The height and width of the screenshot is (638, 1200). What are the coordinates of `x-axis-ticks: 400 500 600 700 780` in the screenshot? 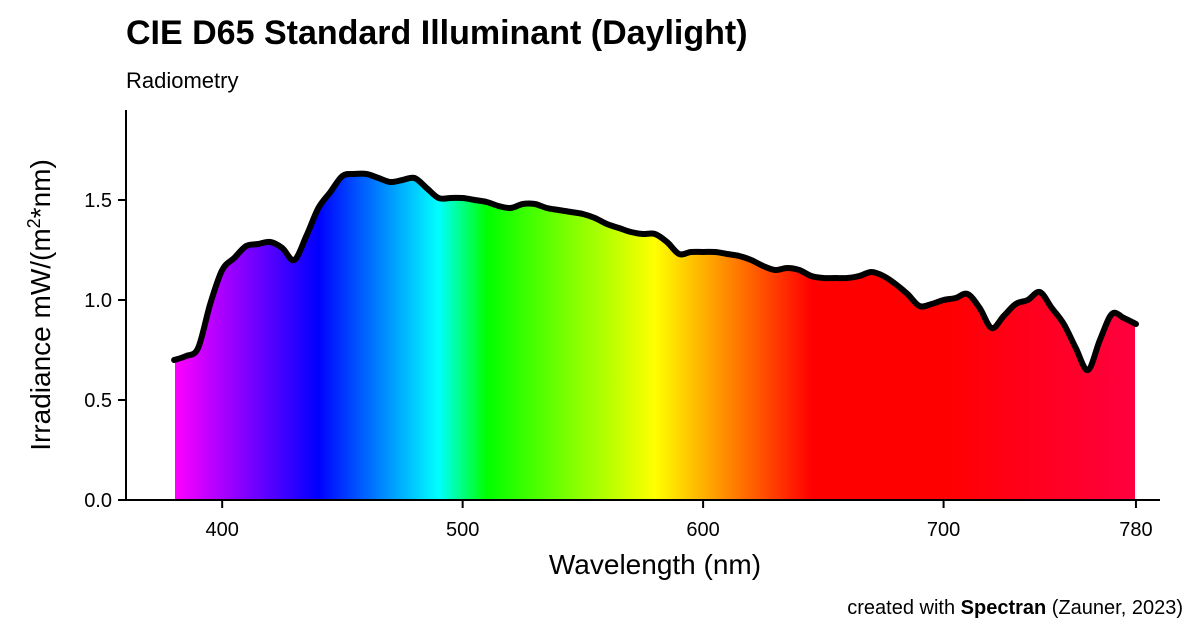 It's located at (679, 520).